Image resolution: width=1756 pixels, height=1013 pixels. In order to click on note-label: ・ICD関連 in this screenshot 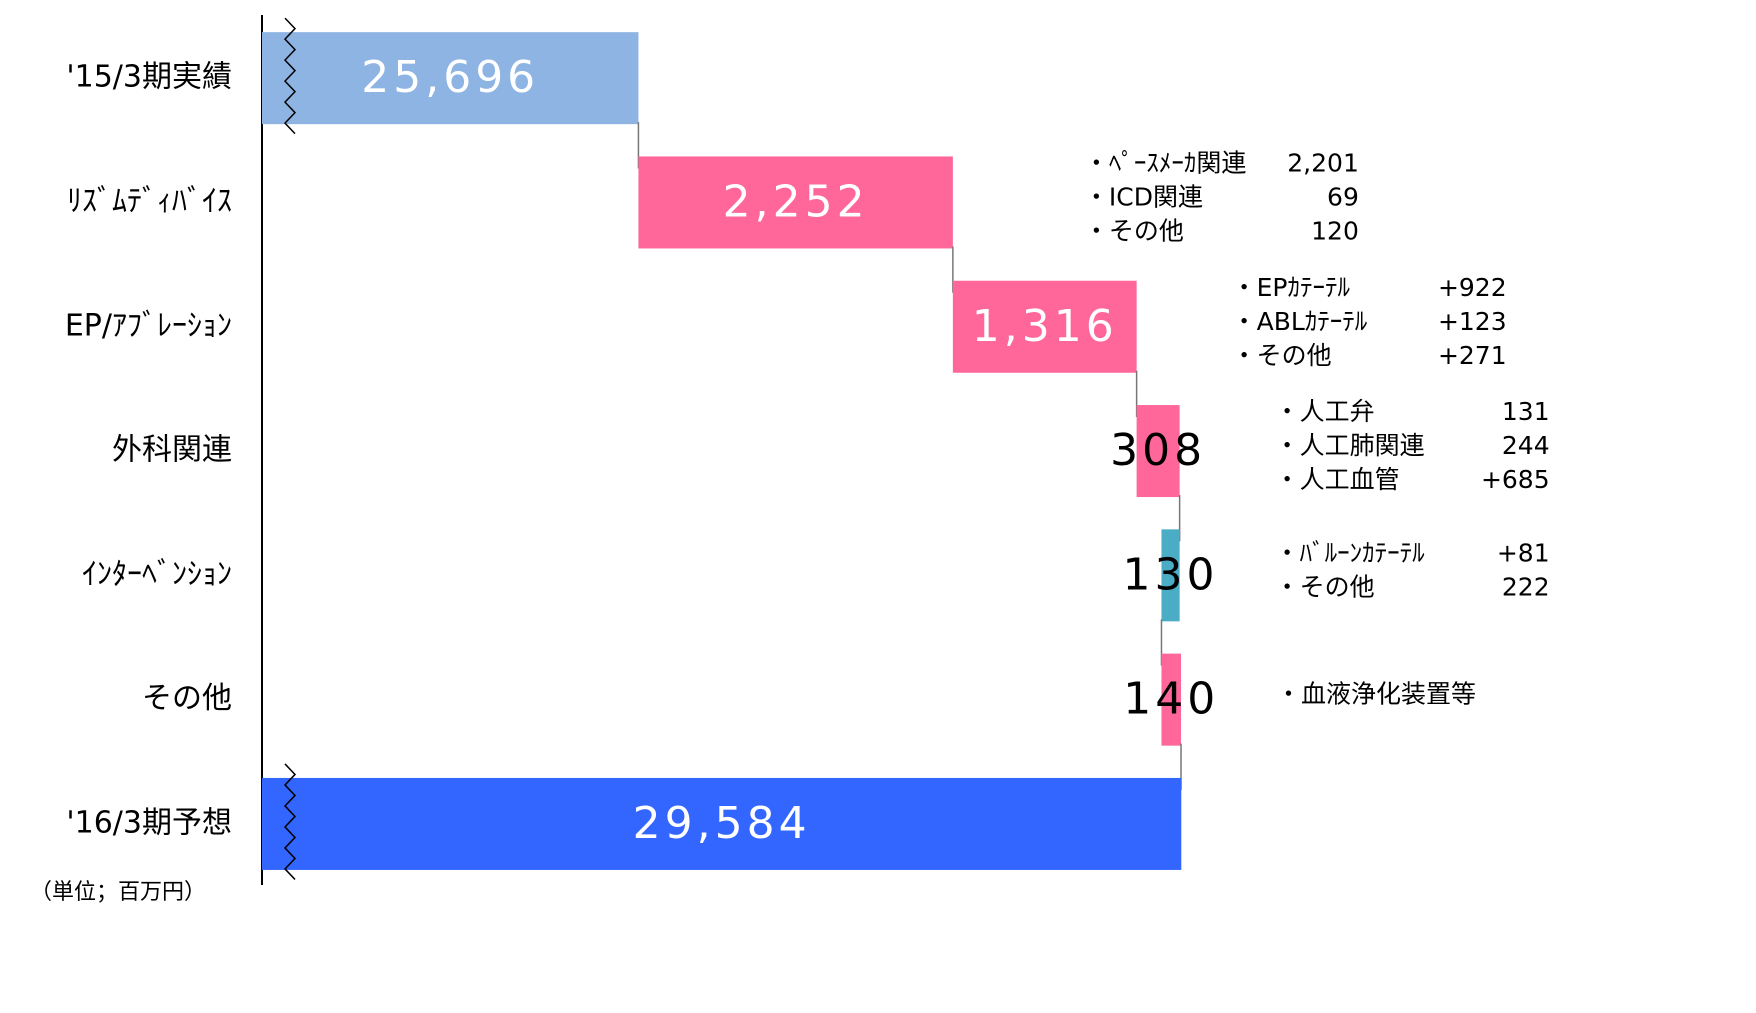, I will do `click(1143, 196)`.